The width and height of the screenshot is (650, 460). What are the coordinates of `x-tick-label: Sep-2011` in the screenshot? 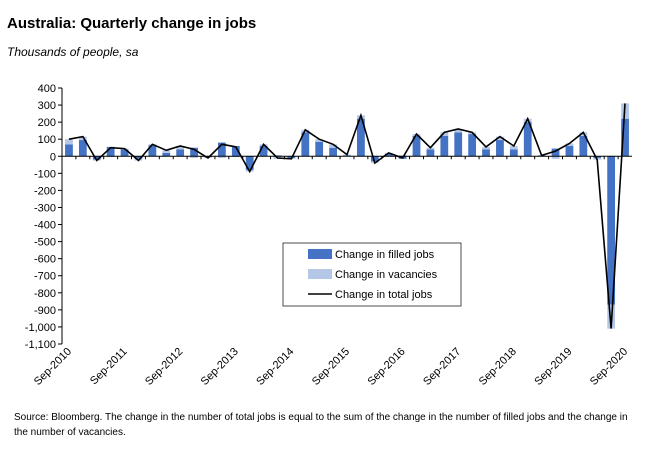 It's located at (109, 367).